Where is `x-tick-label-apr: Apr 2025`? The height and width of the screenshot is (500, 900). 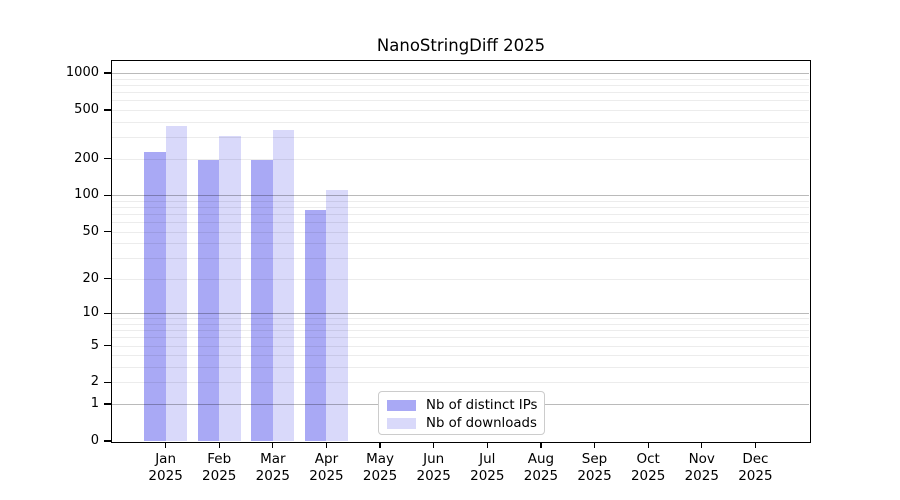 x-tick-label-apr: Apr 2025 is located at coordinates (326, 468).